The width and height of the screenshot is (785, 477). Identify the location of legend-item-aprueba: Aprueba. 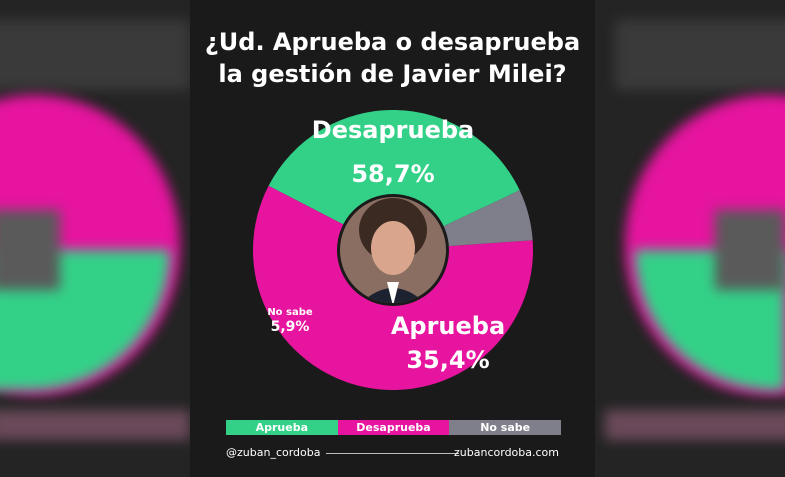
(282, 427).